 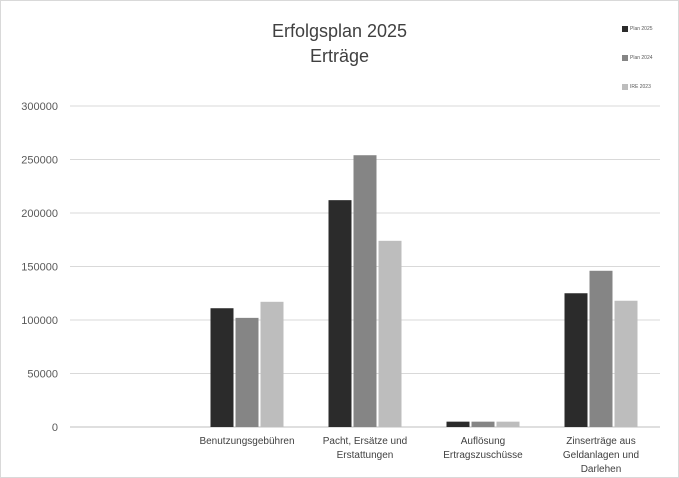 I want to click on x-tick-label: Auflösung, so click(x=483, y=441).